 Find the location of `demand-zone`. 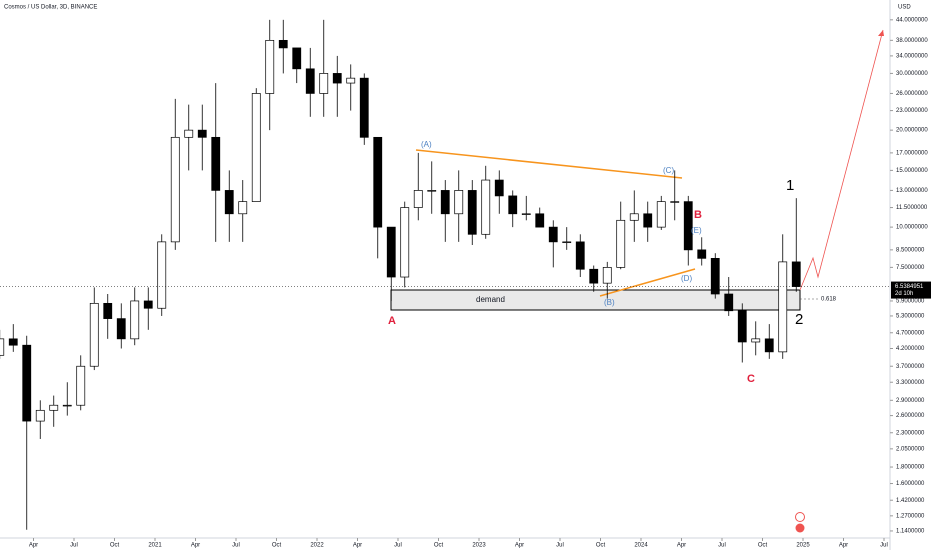

demand-zone is located at coordinates (595, 300).